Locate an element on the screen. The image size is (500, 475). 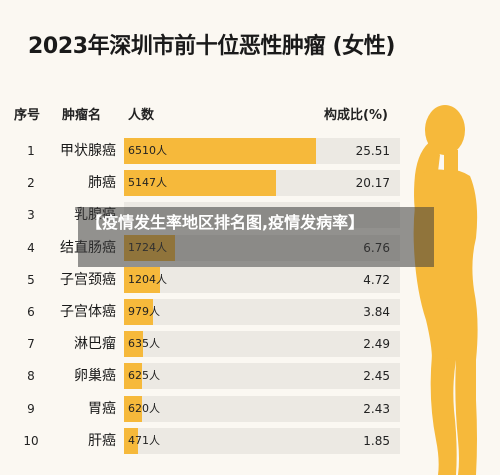
table-row: 5 子宫颈癌 1204人 4.72 is located at coordinates (210, 280).